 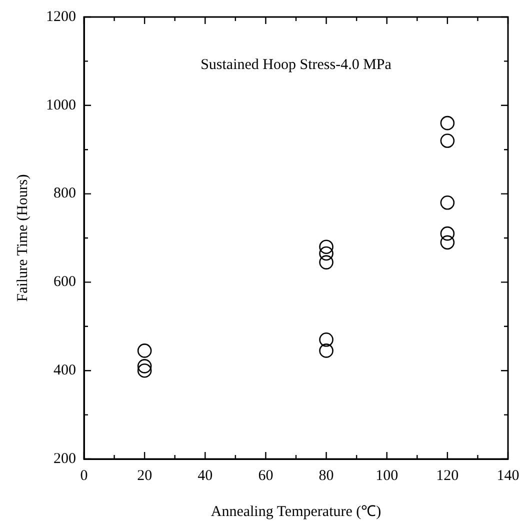 What do you see at coordinates (387, 476) in the screenshot?
I see `x-tick-label: 100` at bounding box center [387, 476].